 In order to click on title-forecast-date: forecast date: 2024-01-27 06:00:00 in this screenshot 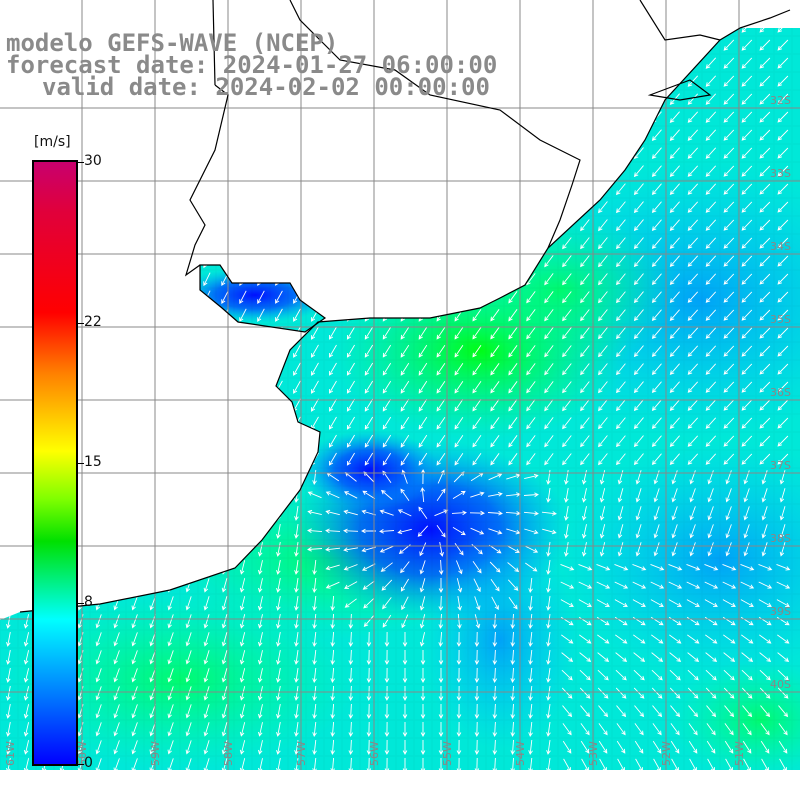, I will do `click(252, 65)`.